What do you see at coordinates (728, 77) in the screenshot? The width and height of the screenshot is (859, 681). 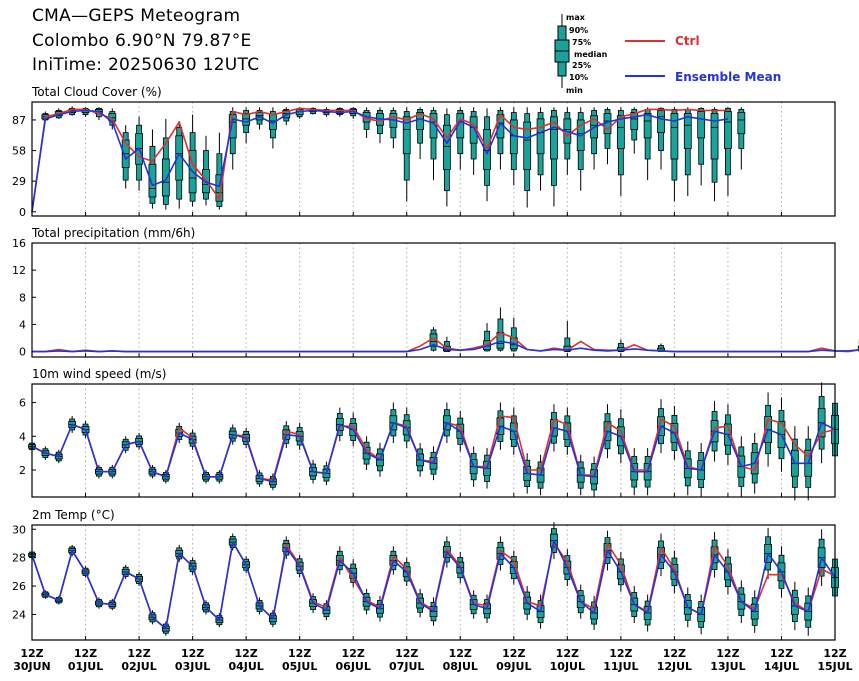 I see `legend-mean-label: Ensemble Mean` at bounding box center [728, 77].